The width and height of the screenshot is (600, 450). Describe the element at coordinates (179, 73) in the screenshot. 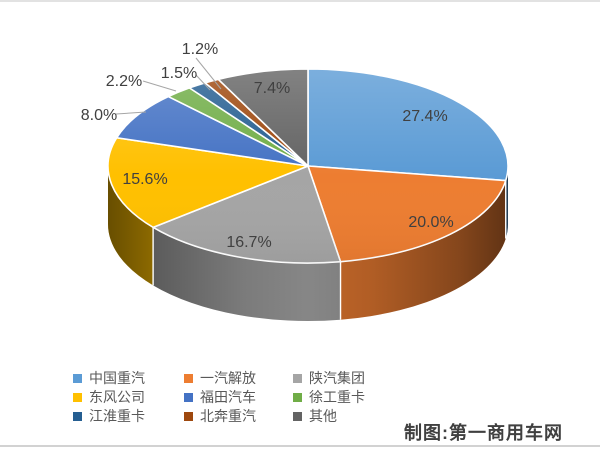

I see `data-label: 1.5%` at that location.